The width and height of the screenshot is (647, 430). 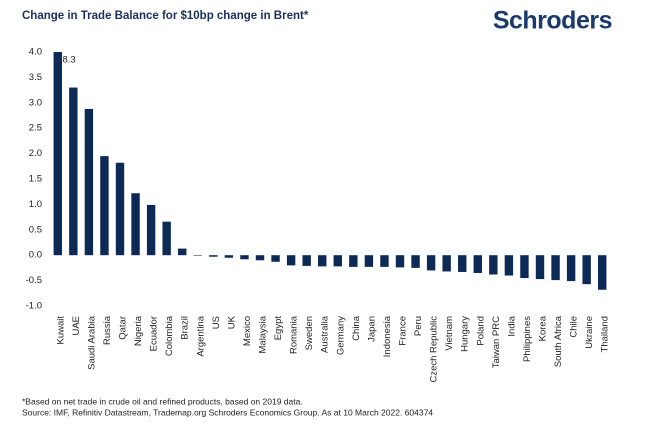 What do you see at coordinates (263, 334) in the screenshot?
I see `x-tick-label: Malaysia` at bounding box center [263, 334].